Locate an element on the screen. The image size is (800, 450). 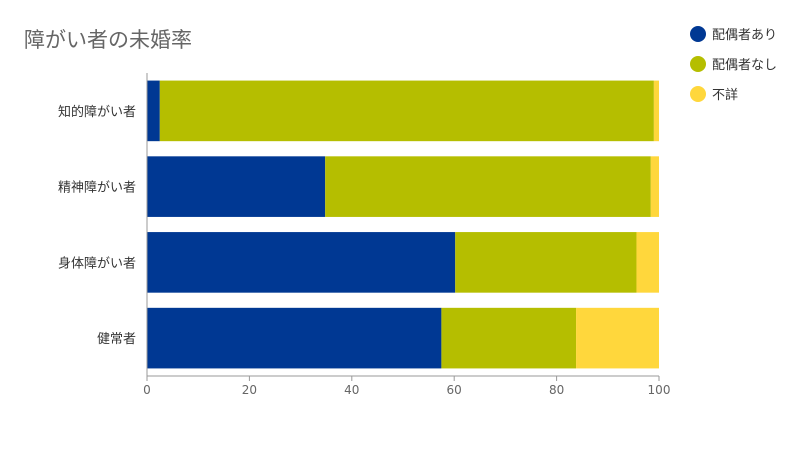
x-tick-label: 60 is located at coordinates (454, 390).